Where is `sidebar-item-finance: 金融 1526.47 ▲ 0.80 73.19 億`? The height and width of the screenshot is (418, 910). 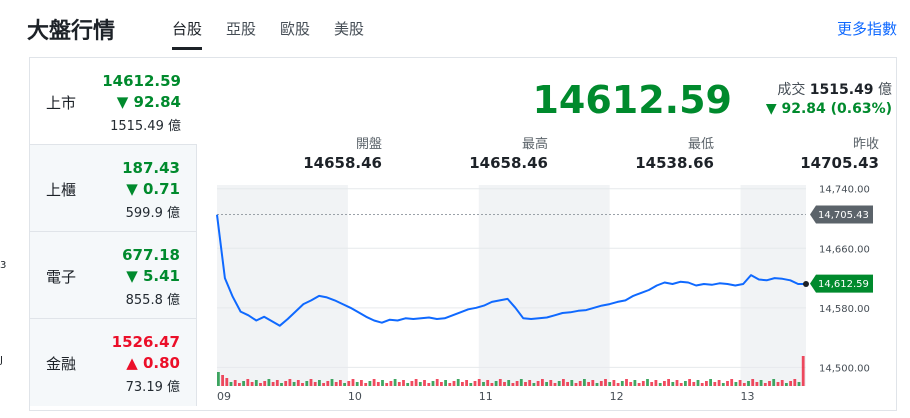 sidebar-item-finance: 金融 1526.47 ▲ 0.80 73.19 億 is located at coordinates (113, 362).